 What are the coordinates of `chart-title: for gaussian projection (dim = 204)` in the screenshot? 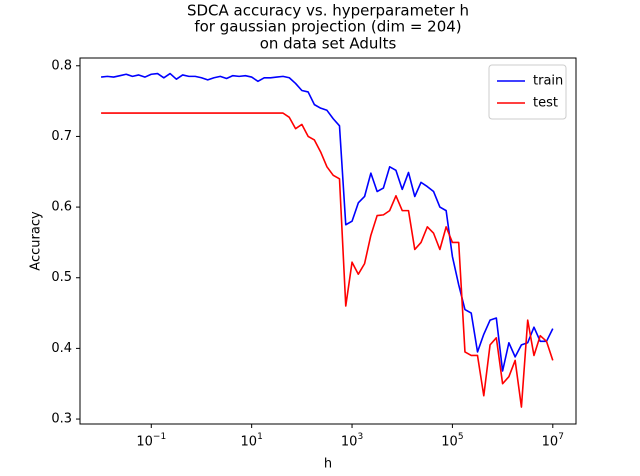 It's located at (327, 27).